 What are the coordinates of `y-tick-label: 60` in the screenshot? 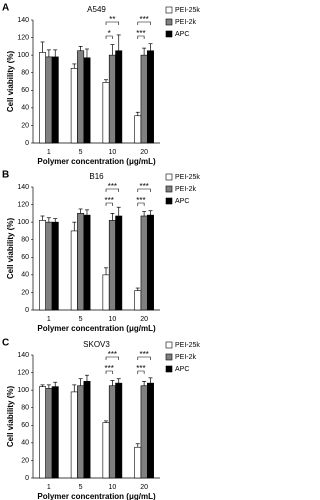 It's located at (25, 90).